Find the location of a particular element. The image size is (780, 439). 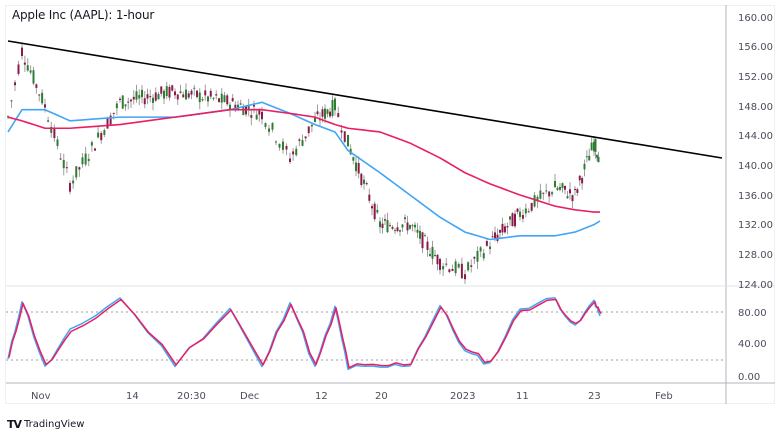

stochastic-d-line is located at coordinates (305, 333).